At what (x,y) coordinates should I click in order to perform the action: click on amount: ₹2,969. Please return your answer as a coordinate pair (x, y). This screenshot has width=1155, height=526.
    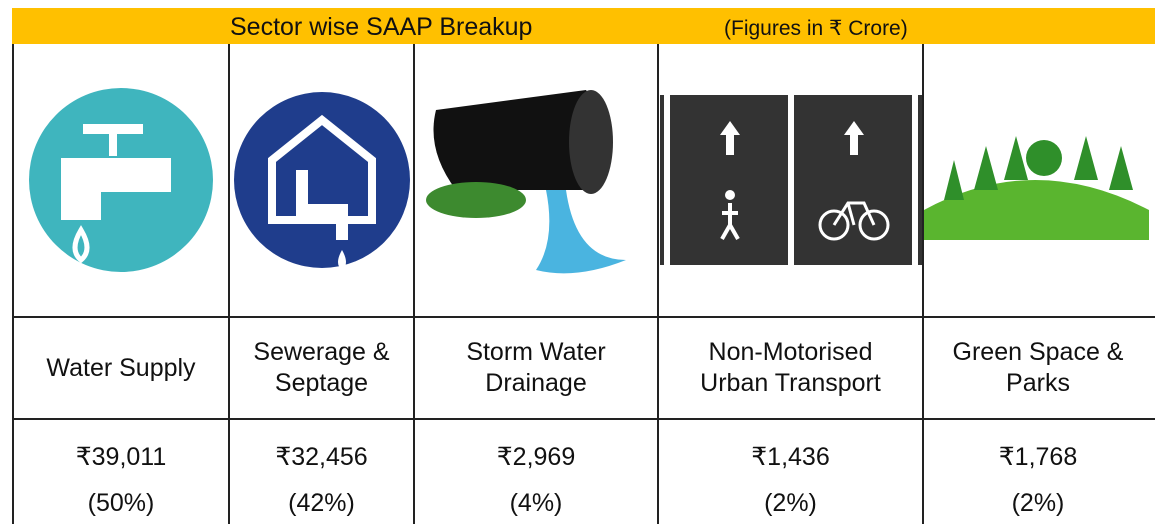
    Looking at the image, I should click on (536, 457).